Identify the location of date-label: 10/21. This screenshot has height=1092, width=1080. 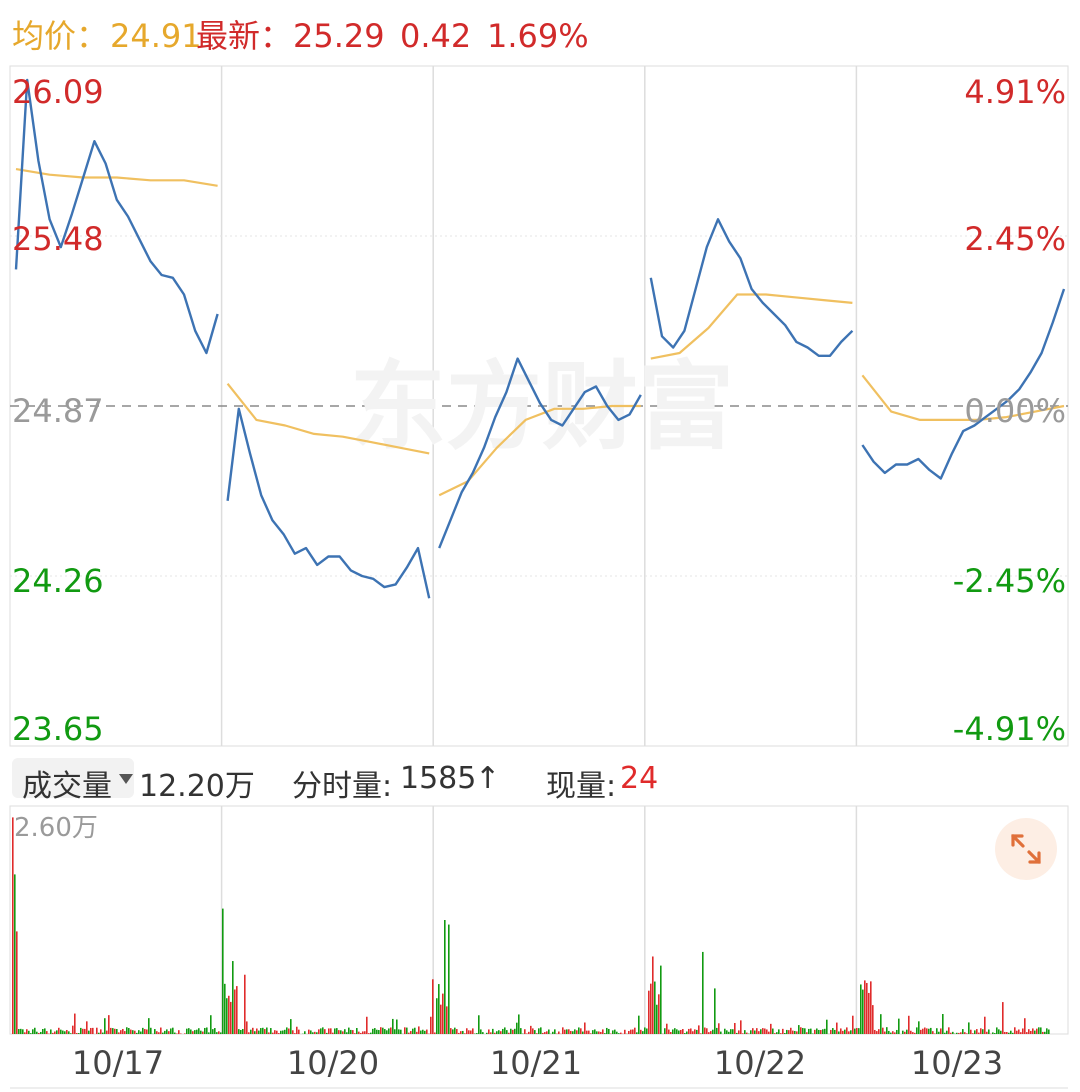
(536, 1063).